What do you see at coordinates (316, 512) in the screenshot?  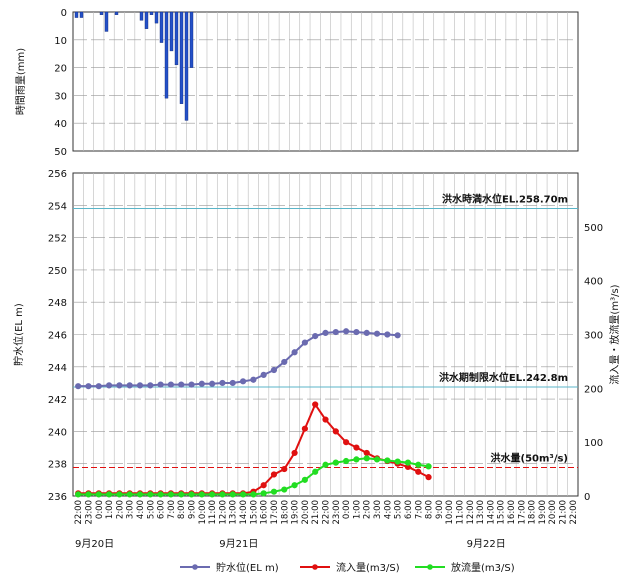 I see `x-tick-label: 21:00` at bounding box center [316, 512].